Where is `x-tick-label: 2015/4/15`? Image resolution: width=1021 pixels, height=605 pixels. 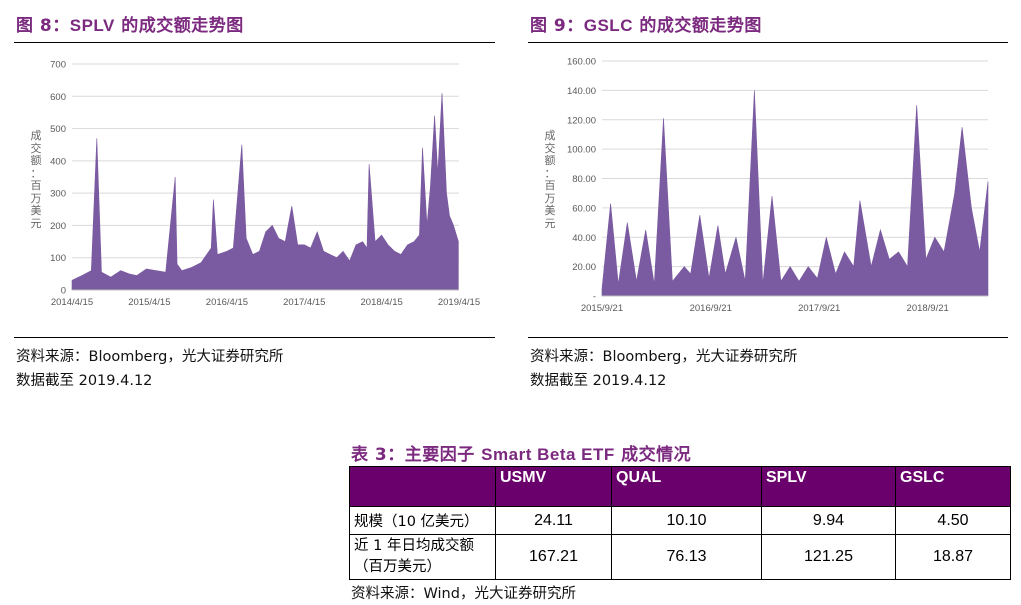 x-tick-label: 2015/4/15 is located at coordinates (149, 302).